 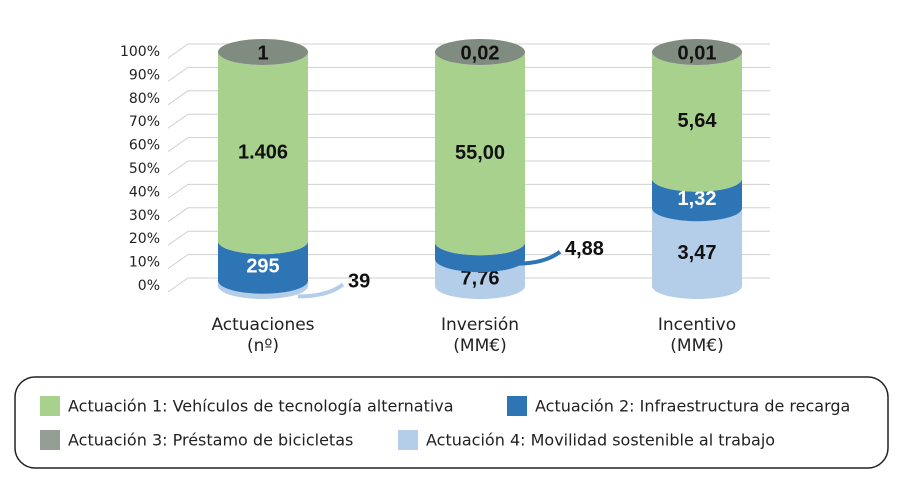 I want to click on y-tick-label: 100%, so click(x=140, y=52).